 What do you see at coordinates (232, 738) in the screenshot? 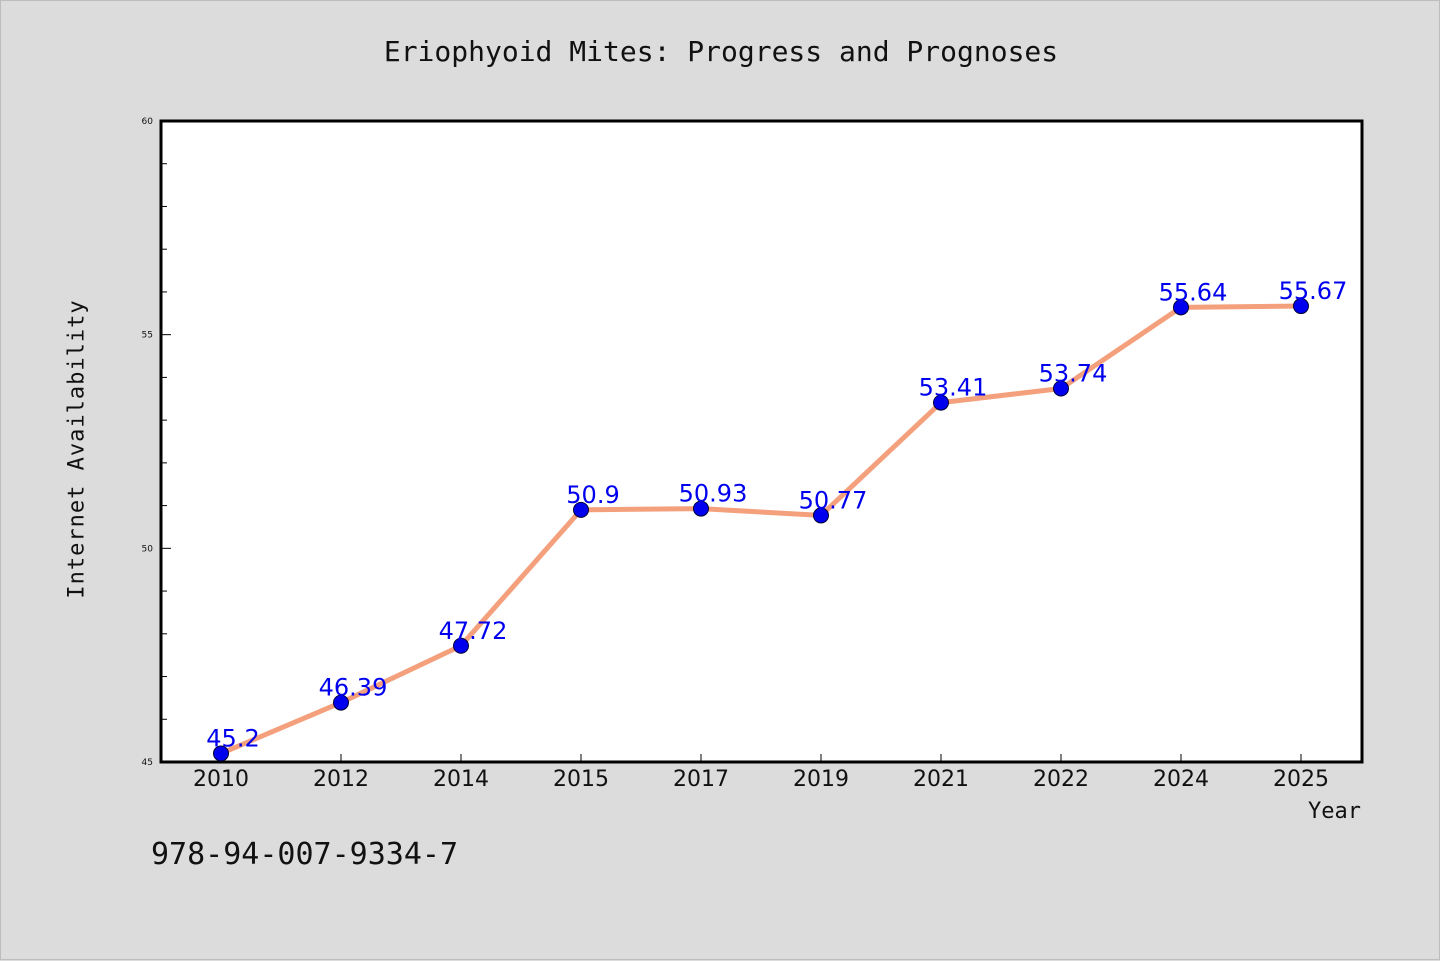
I see `data-label: 45.2` at bounding box center [232, 738].